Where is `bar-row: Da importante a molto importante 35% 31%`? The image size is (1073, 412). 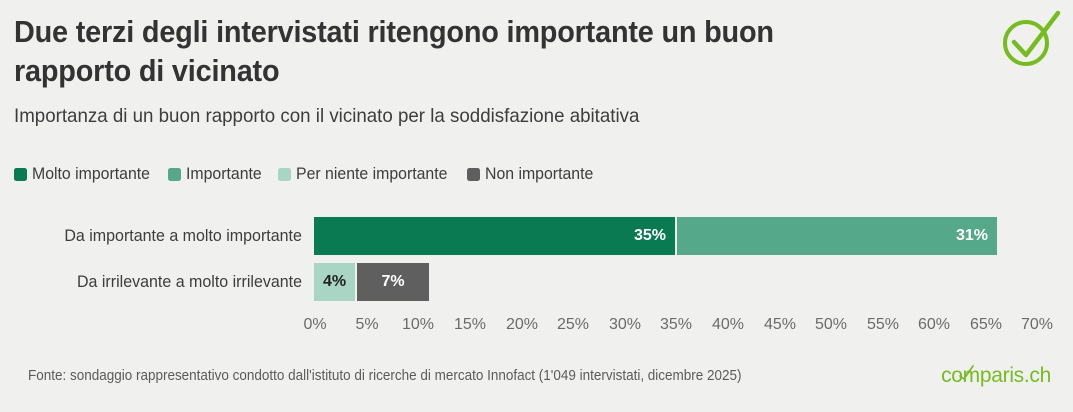
bar-row: Da importante a molto importante 35% 31% is located at coordinates (536, 236).